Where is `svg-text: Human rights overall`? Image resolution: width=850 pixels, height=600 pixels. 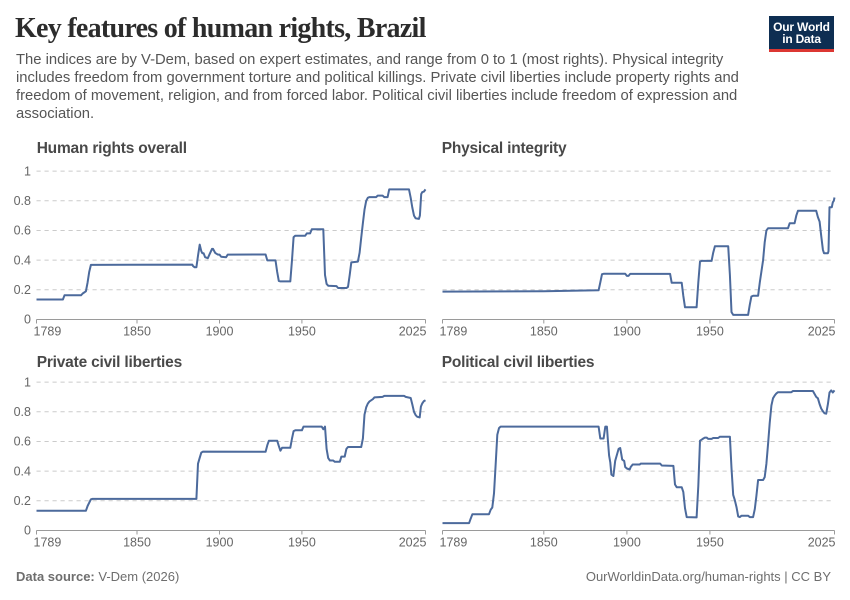
svg-text: Human rights overall is located at coordinates (112, 148).